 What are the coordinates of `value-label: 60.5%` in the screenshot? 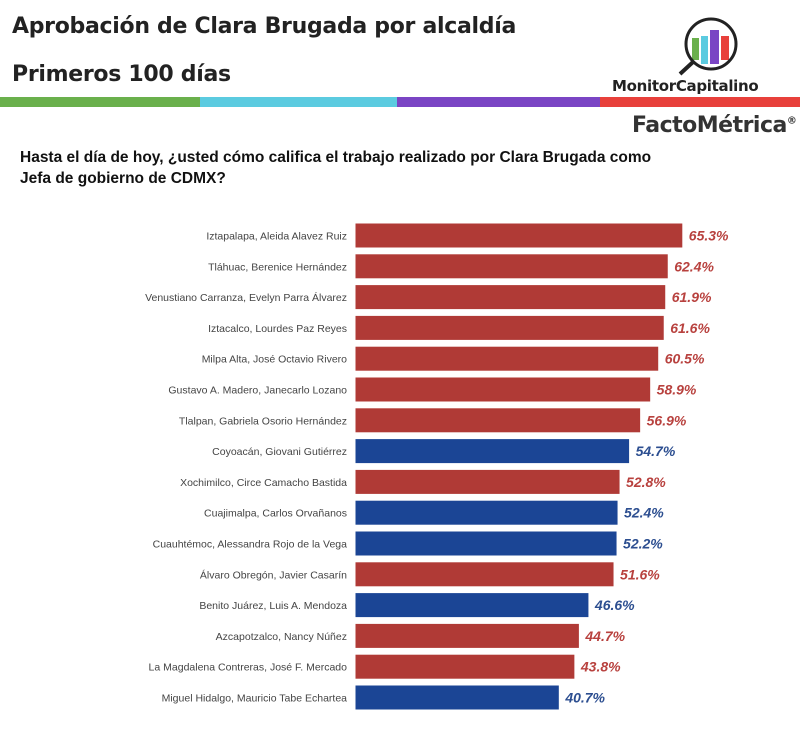 It's located at (685, 359).